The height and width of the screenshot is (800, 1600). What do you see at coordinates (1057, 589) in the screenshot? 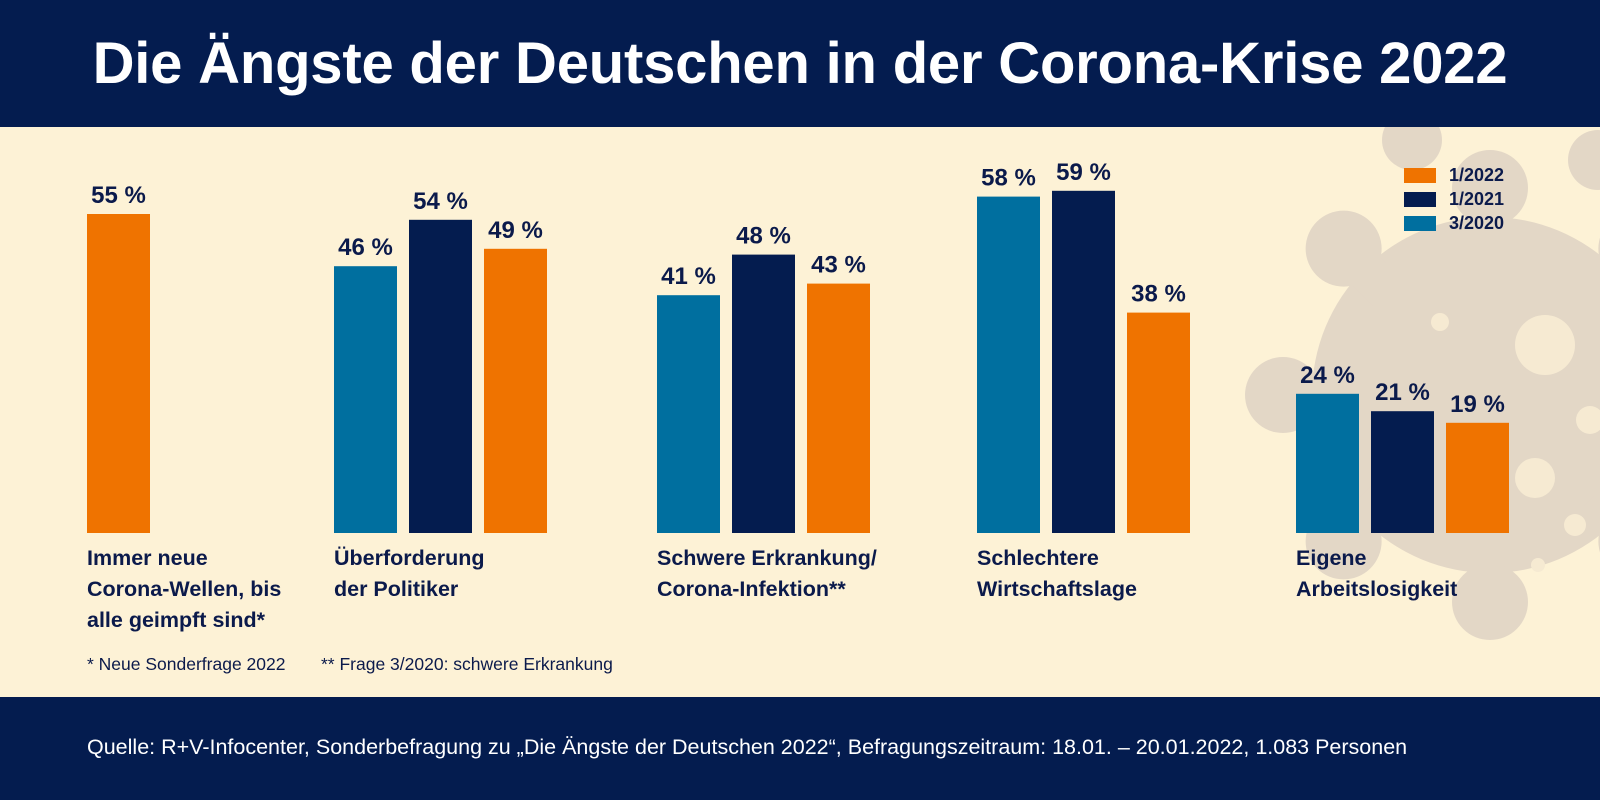
I see `category-label-line: Wirtschaftslage` at bounding box center [1057, 589].